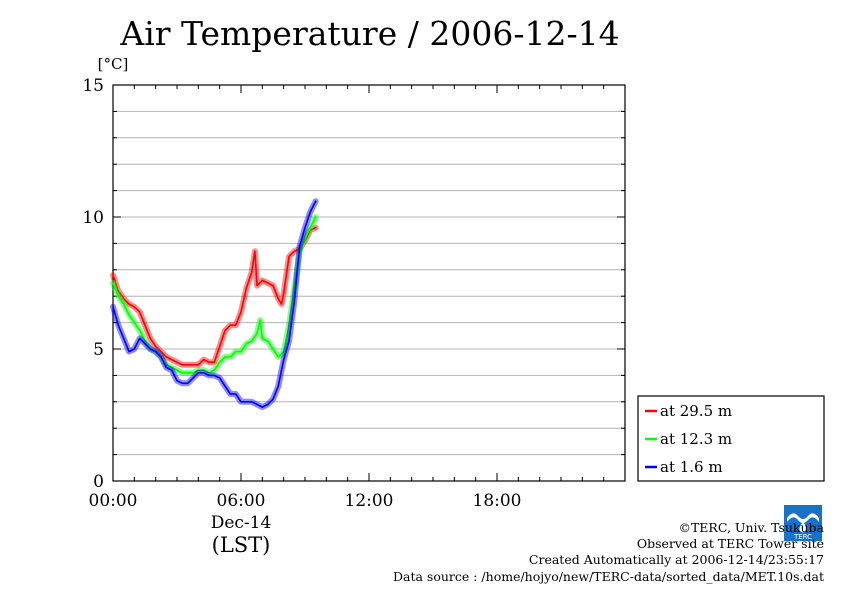  What do you see at coordinates (113, 501) in the screenshot?
I see `x-tick-label: 00:00` at bounding box center [113, 501].